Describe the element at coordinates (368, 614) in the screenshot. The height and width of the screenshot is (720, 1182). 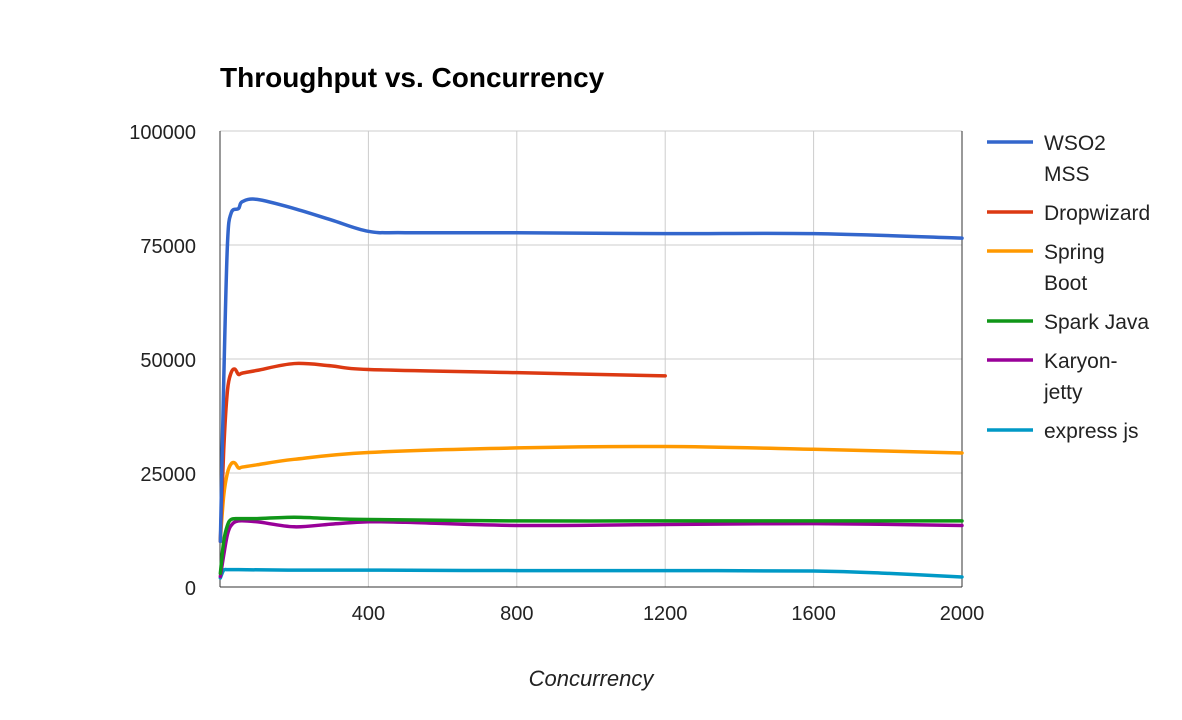
I see `x-tick-label: 400` at that location.